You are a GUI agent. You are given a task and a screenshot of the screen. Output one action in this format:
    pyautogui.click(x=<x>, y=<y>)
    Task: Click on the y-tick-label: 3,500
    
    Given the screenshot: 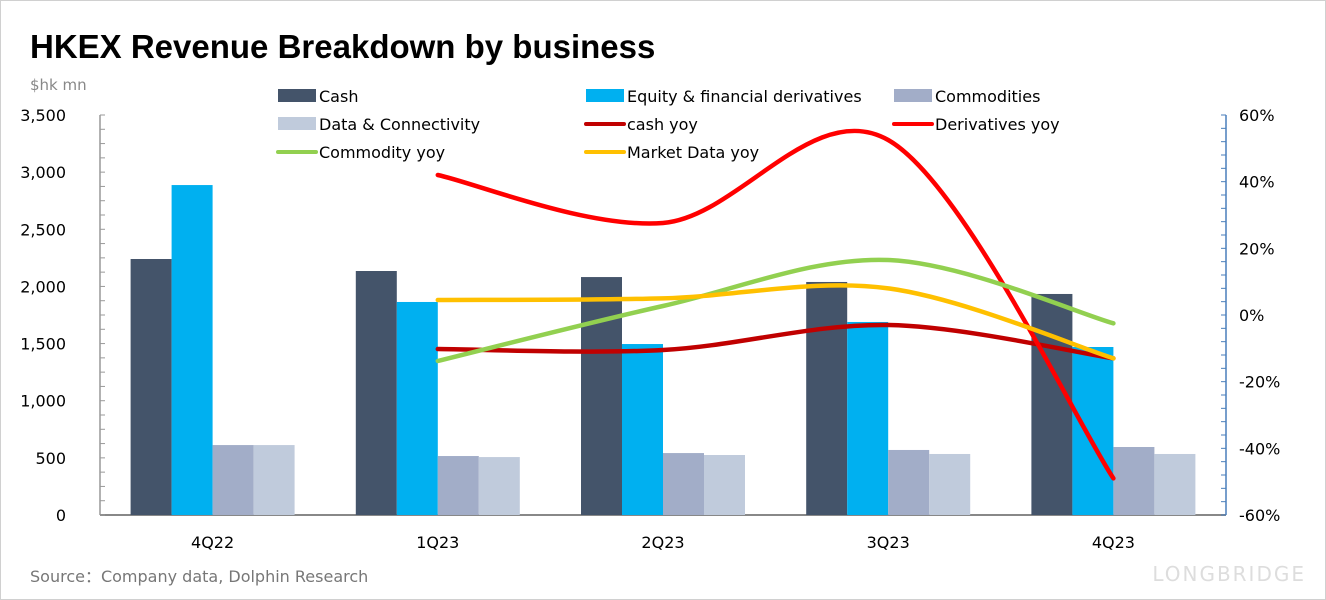 What is the action you would take?
    pyautogui.click(x=43, y=115)
    